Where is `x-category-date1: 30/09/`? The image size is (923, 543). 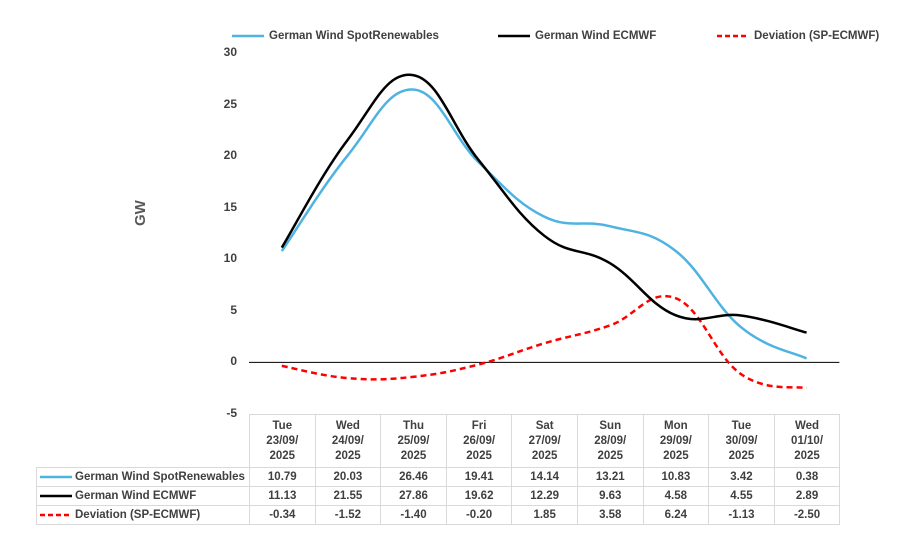
x-category-date1: 30/09/ is located at coordinates (741, 440).